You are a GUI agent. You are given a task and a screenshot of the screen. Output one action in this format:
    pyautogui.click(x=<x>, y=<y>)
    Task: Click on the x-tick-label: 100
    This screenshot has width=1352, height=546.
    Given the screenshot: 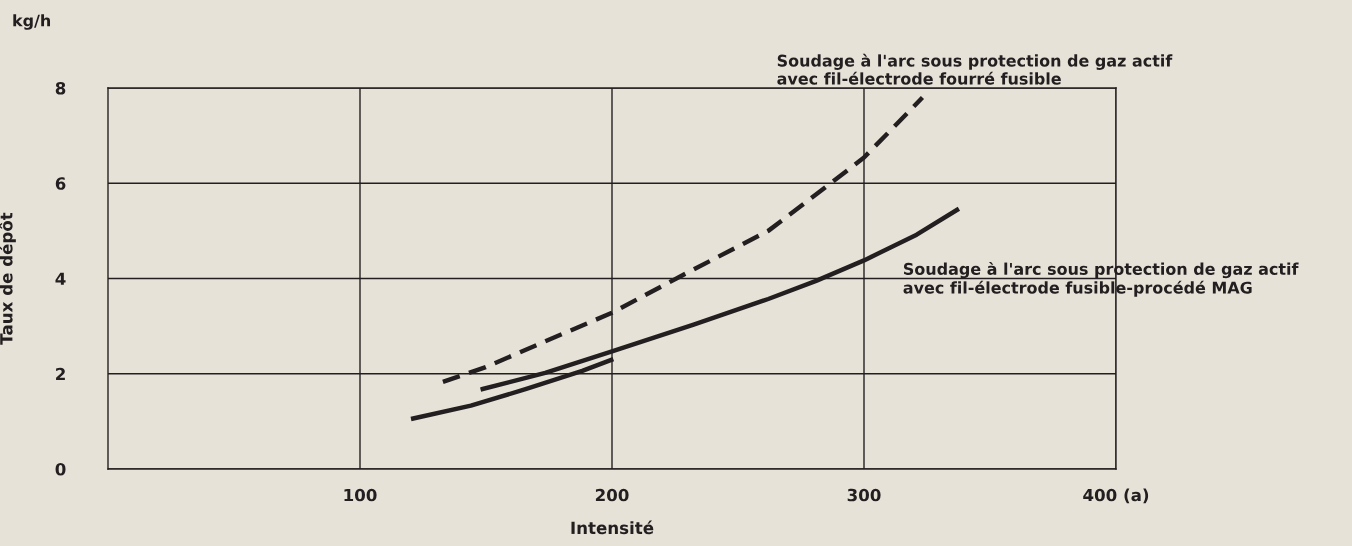 What is the action you would take?
    pyautogui.click(x=360, y=495)
    